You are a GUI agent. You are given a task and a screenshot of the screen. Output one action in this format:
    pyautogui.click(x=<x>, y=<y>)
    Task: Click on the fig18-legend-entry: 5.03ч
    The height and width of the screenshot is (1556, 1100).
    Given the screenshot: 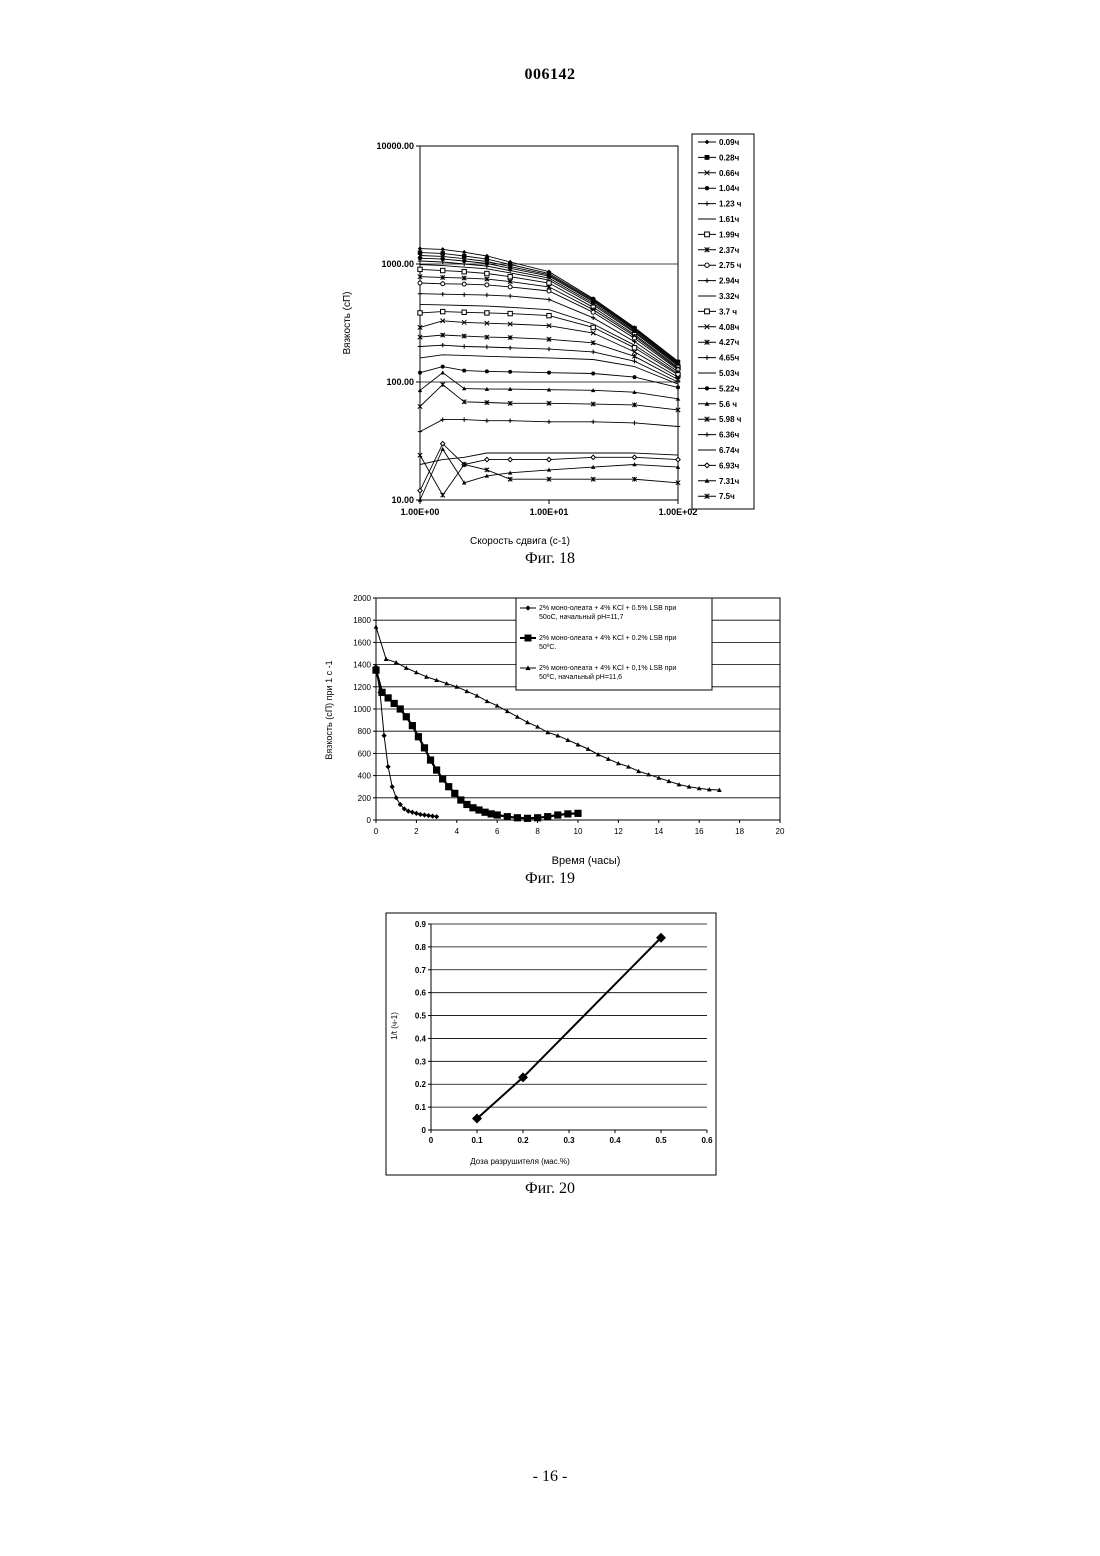 What is the action you would take?
    pyautogui.click(x=719, y=373)
    